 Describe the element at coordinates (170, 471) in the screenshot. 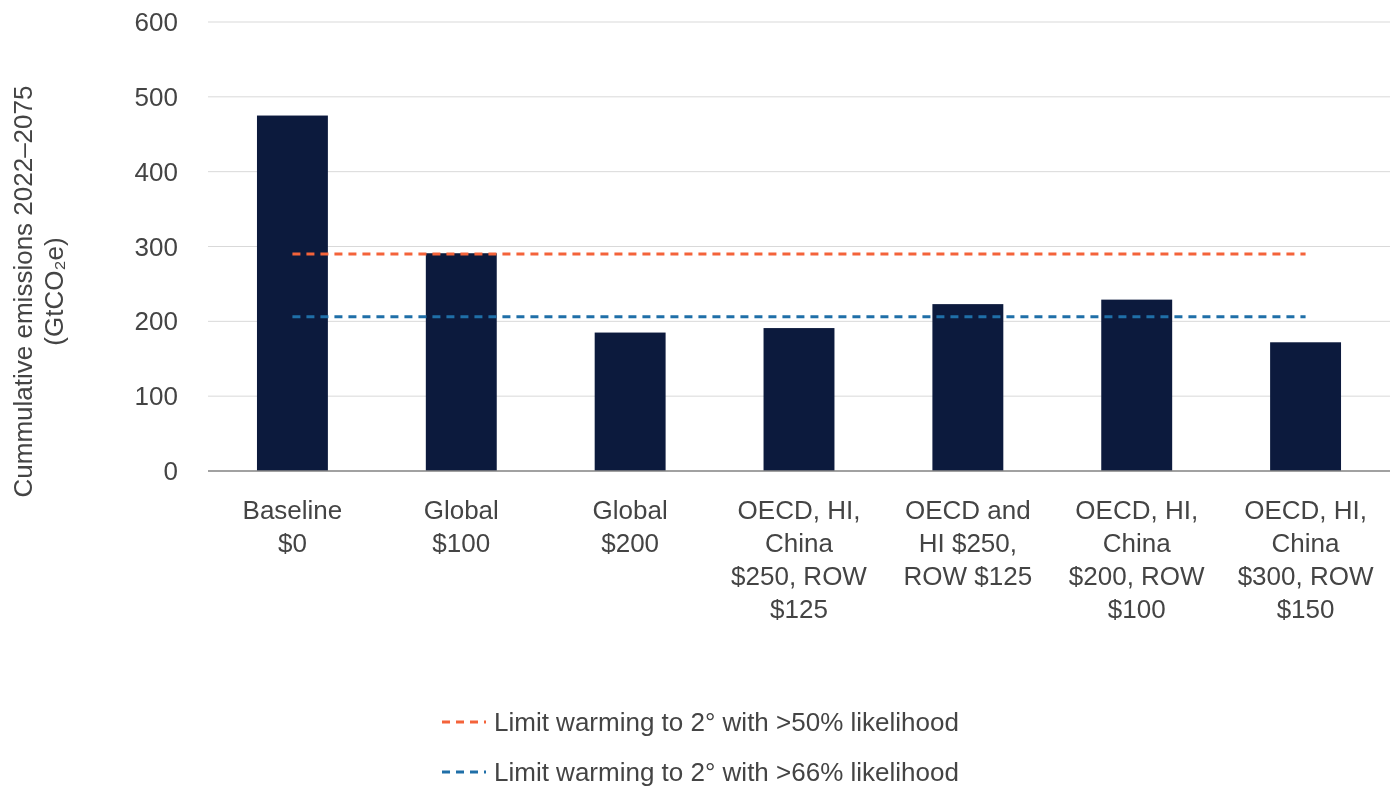

I see `y-tick-label: 0` at that location.